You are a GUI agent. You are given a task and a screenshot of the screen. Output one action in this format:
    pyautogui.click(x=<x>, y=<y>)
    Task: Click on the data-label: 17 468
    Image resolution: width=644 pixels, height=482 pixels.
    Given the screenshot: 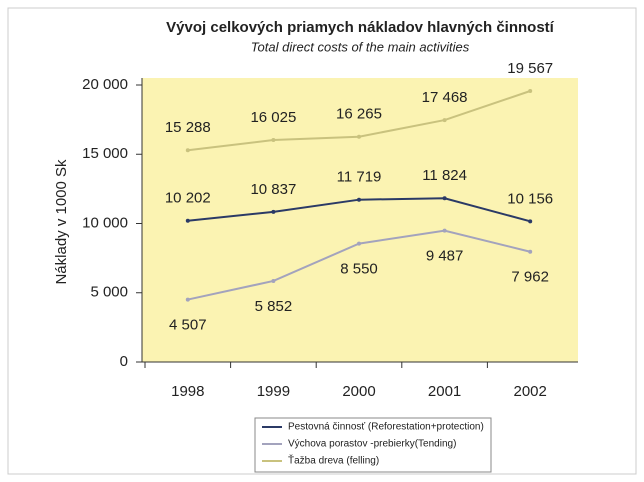 What is the action you would take?
    pyautogui.click(x=445, y=97)
    